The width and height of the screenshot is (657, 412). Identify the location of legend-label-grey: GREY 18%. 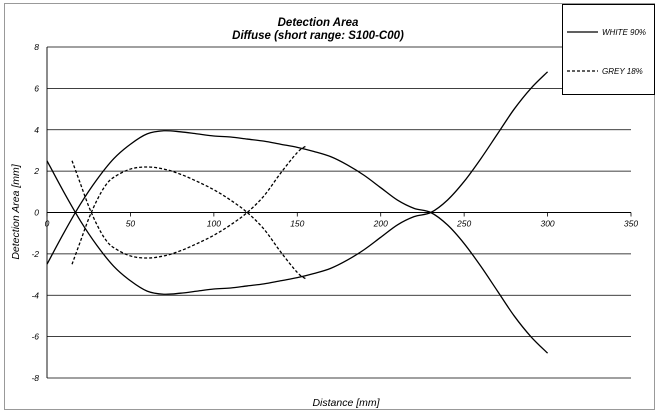
(622, 71).